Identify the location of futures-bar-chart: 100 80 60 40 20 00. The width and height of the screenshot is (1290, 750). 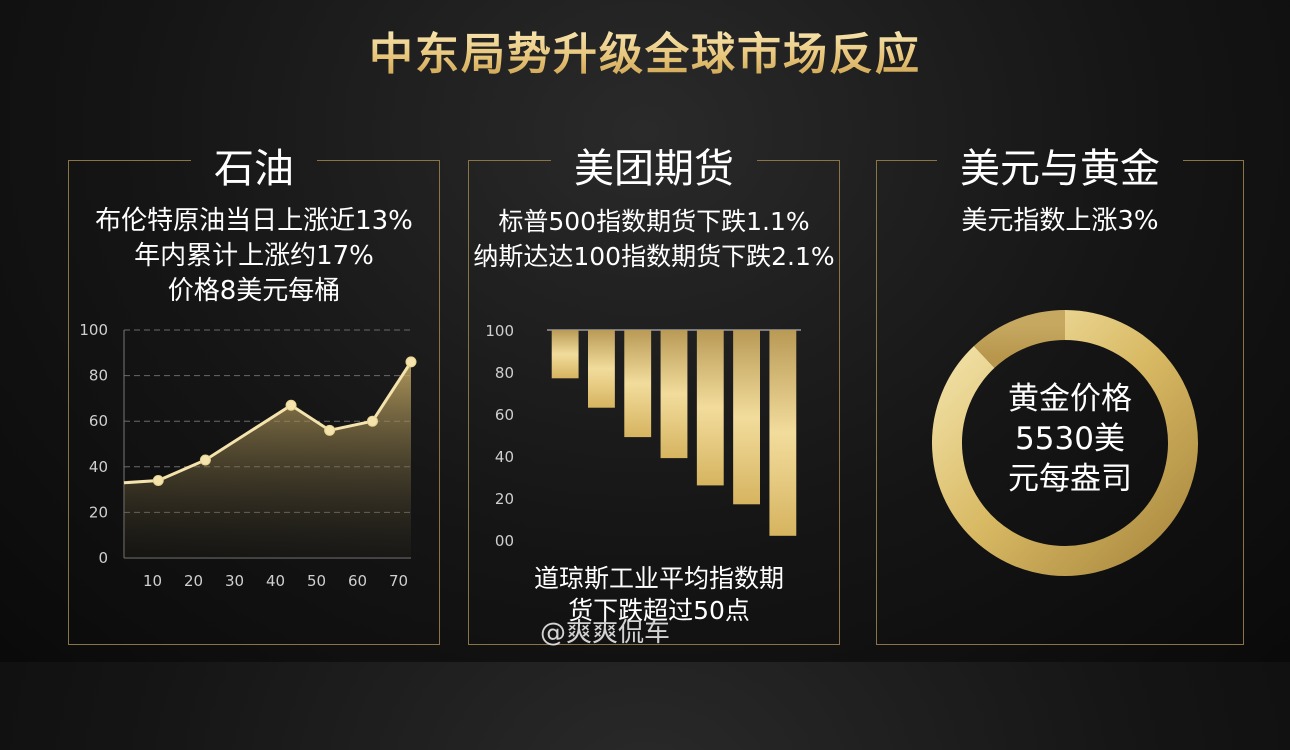
(643, 436).